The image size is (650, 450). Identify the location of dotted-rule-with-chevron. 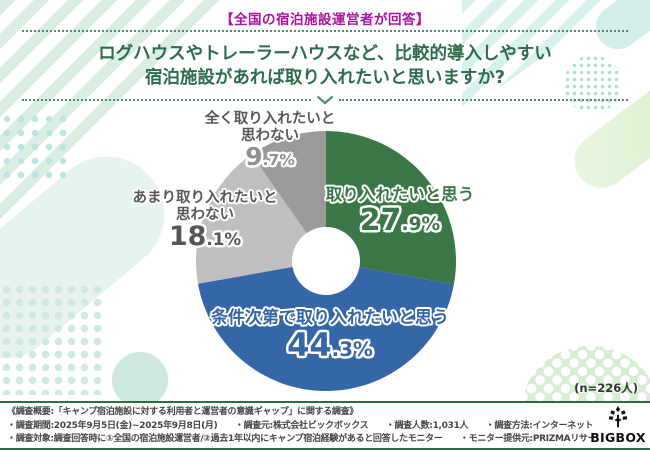
(325, 100).